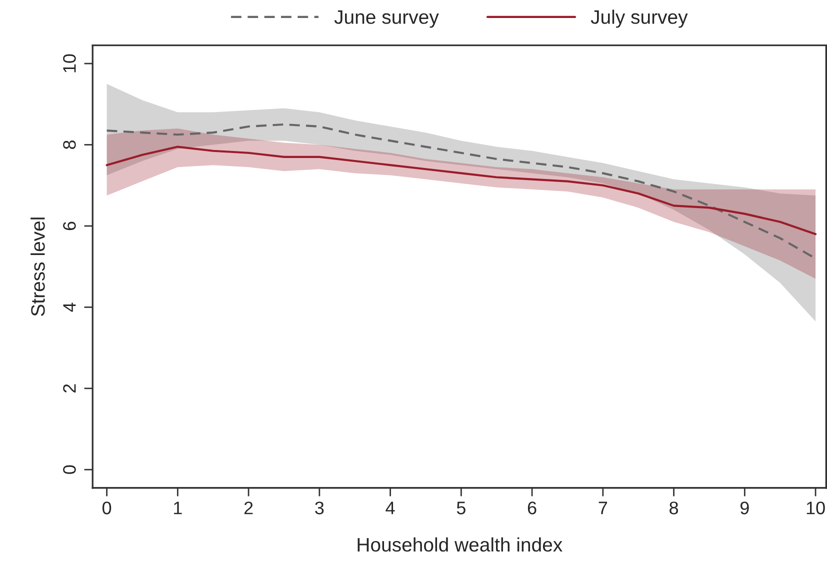 The width and height of the screenshot is (827, 566). I want to click on x-tick-label: 10, so click(815, 508).